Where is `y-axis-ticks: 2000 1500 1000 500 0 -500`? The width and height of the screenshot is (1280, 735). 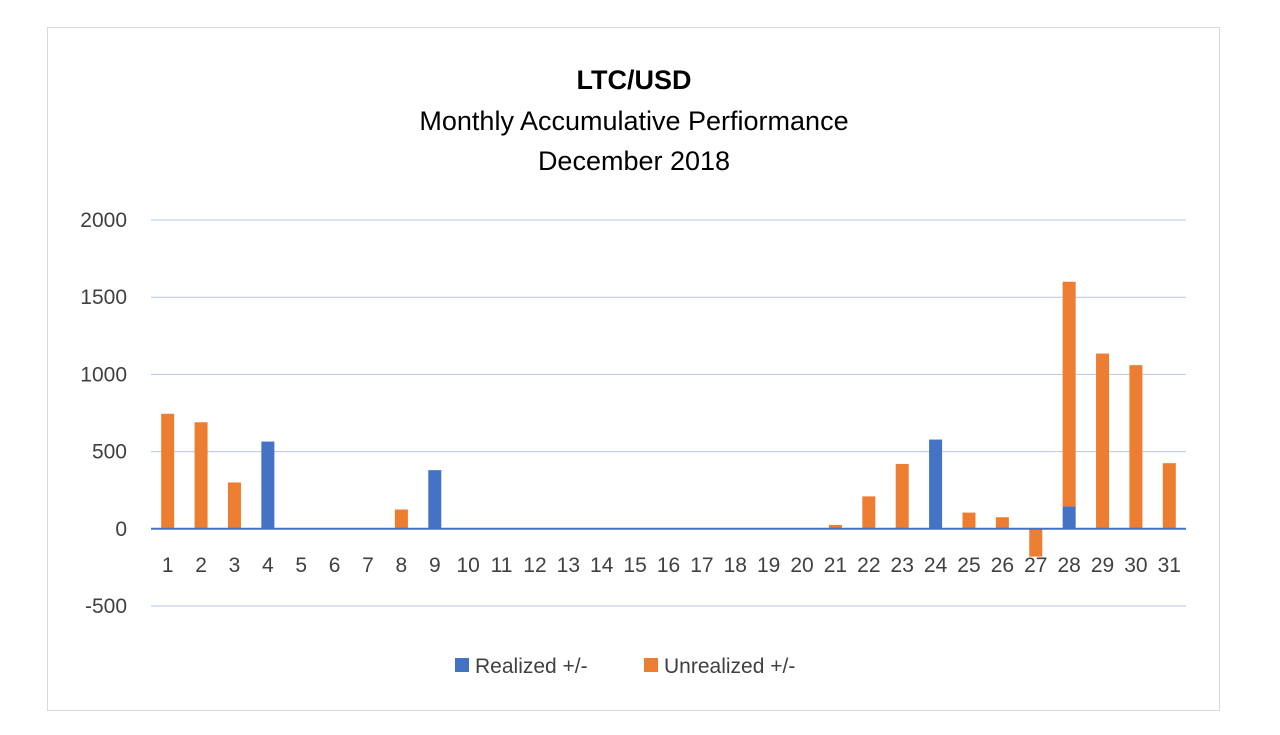
y-axis-ticks: 2000 1500 1000 500 0 -500 is located at coordinates (103, 413).